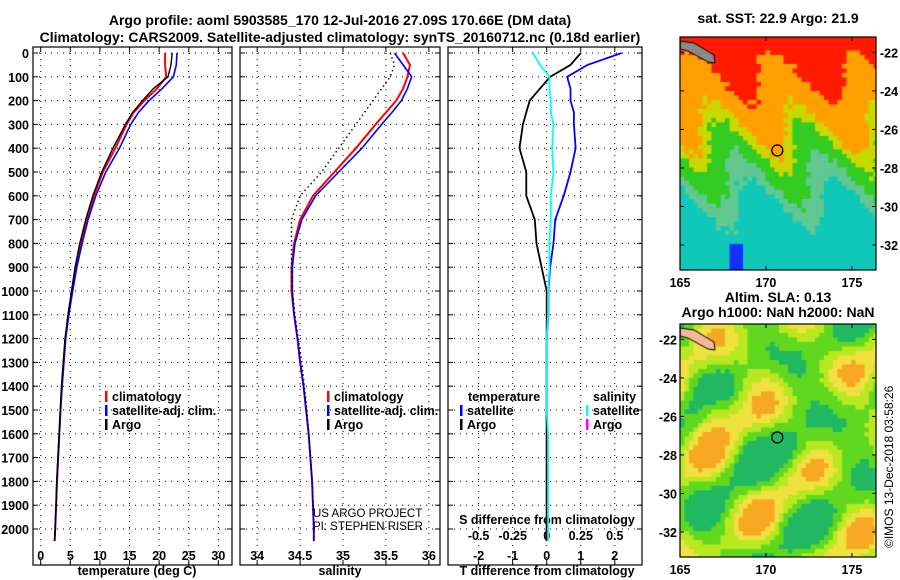 The height and width of the screenshot is (580, 900). Describe the element at coordinates (587, 410) in the screenshot. I see `legend-s-satellite-swatch` at that location.